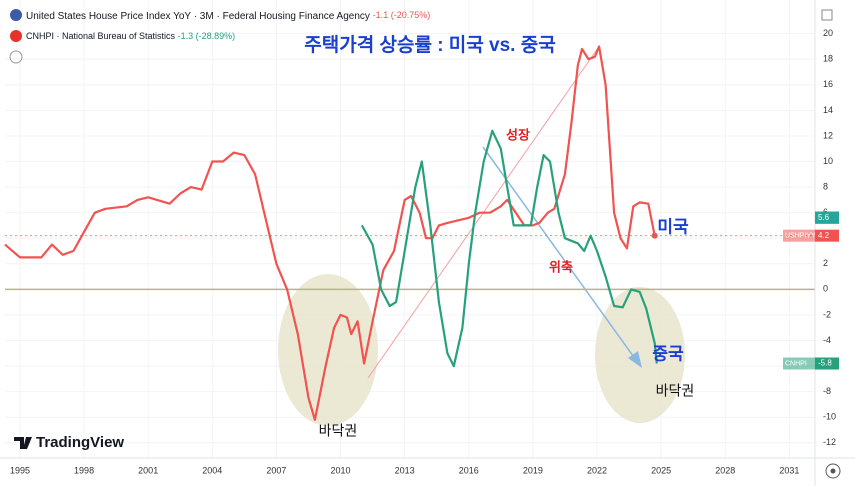 This screenshot has height=486, width=855. What do you see at coordinates (828, 161) in the screenshot?
I see `y-tick-label: 10` at bounding box center [828, 161].